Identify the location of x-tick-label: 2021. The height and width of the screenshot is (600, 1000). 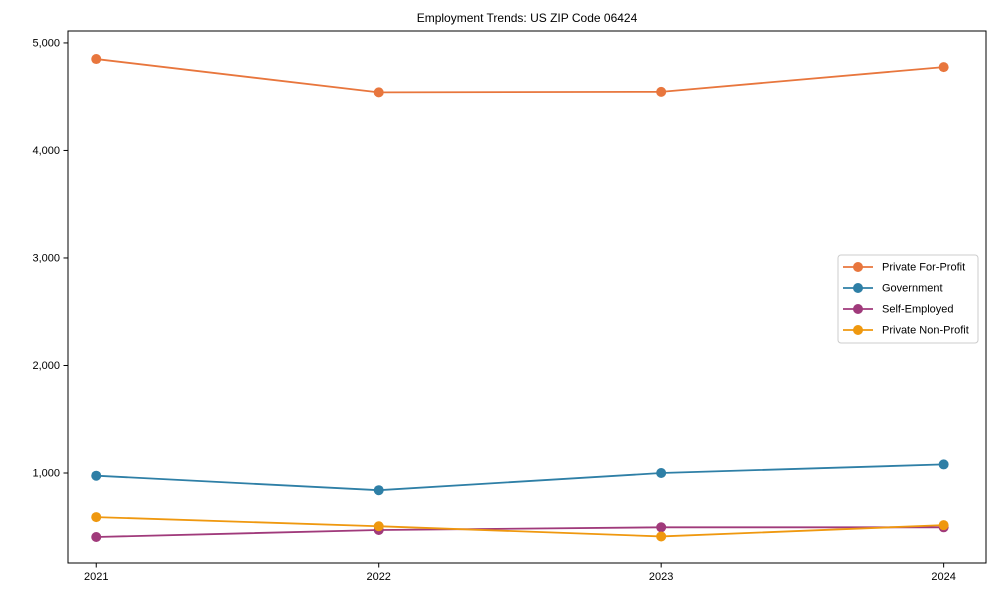
(96, 577).